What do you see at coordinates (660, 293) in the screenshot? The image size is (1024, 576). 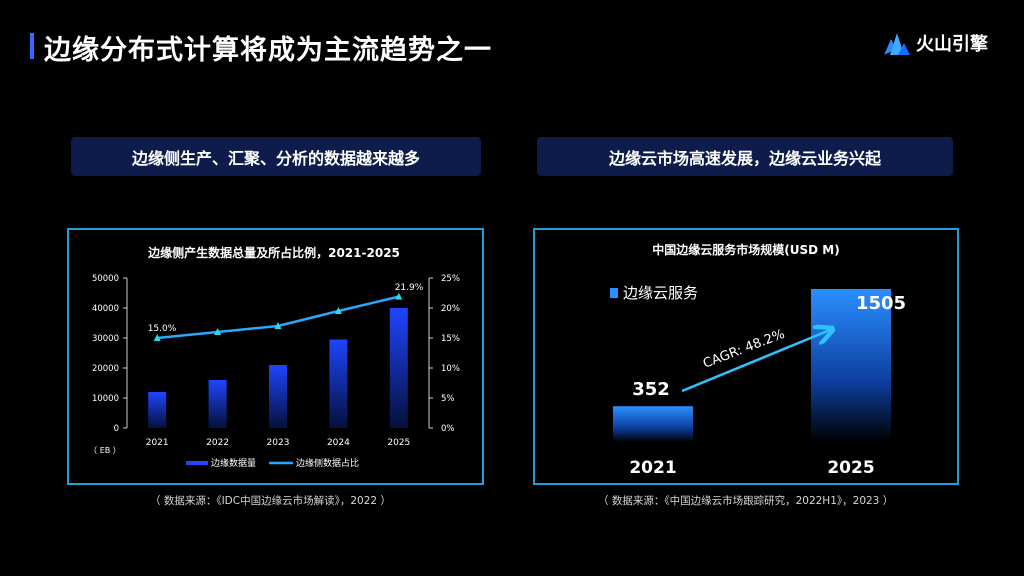 I see `legend-label: 边缘云服务` at bounding box center [660, 293].